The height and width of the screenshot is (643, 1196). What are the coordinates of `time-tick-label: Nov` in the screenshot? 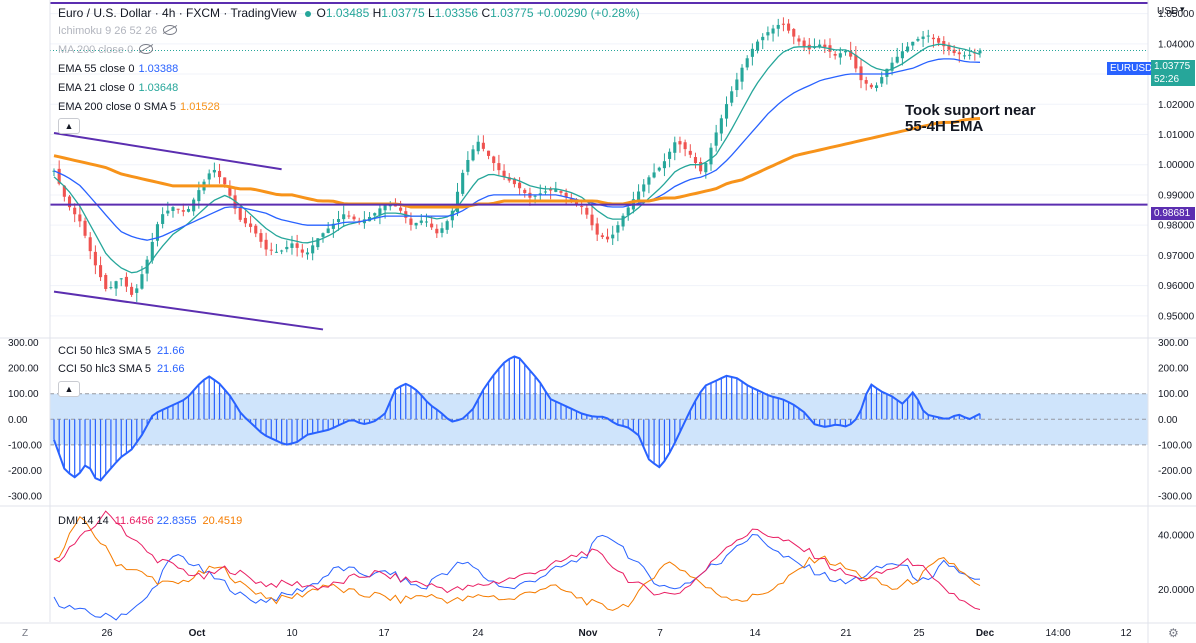 It's located at (588, 633).